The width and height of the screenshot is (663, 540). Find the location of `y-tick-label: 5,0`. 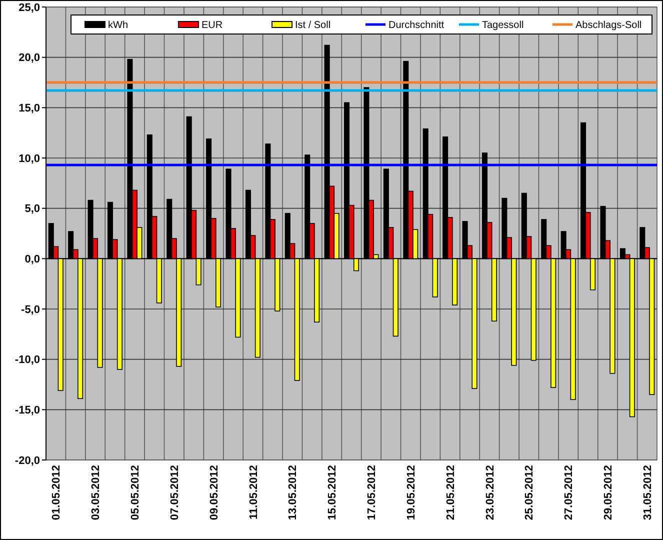

y-tick-label: 5,0 is located at coordinates (32, 209).